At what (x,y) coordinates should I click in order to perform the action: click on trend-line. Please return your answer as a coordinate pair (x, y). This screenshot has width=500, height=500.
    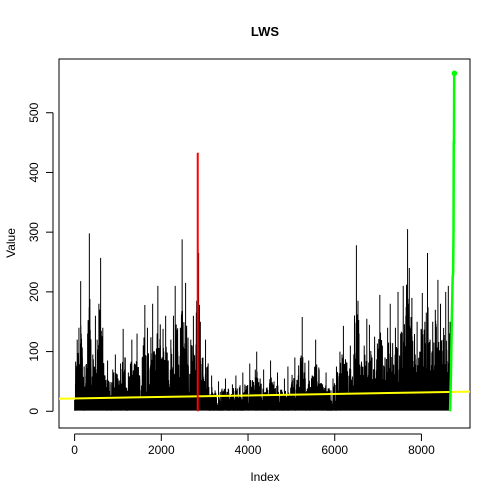
    Looking at the image, I should click on (264, 395).